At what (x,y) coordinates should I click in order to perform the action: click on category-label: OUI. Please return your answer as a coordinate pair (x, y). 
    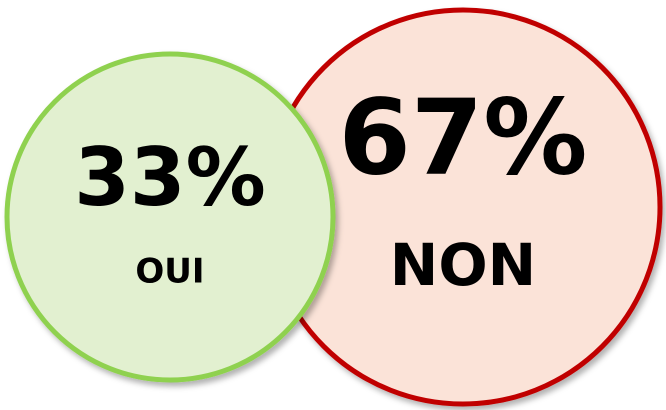
    Looking at the image, I should click on (169, 272).